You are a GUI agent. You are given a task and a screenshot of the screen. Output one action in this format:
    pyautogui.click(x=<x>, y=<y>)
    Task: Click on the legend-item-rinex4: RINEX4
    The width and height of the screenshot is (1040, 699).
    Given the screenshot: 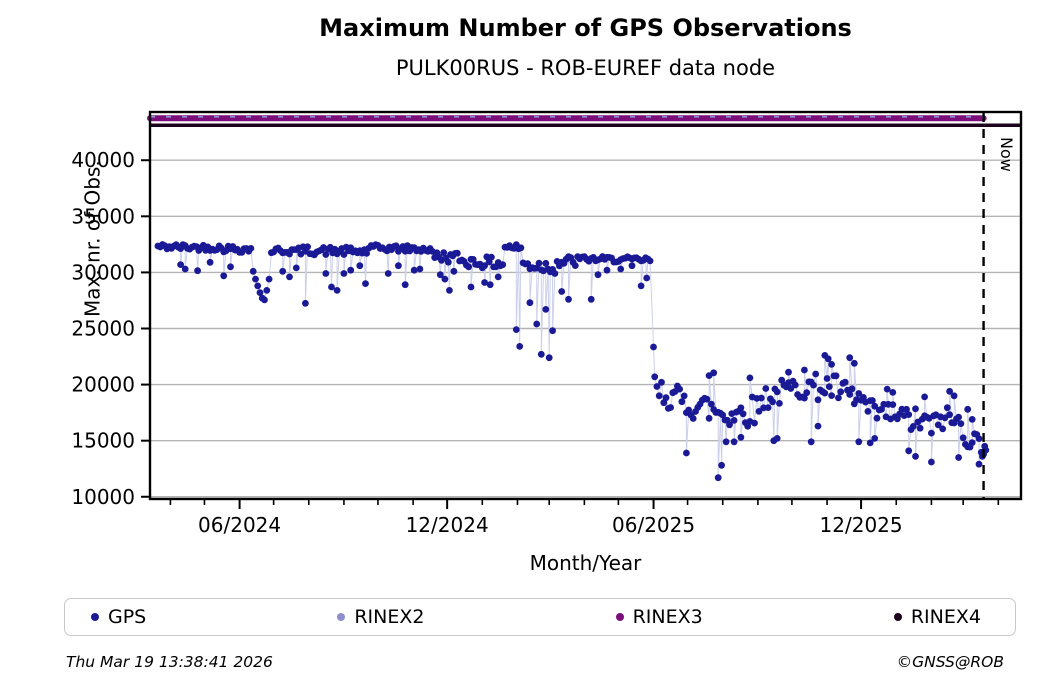 What is the action you would take?
    pyautogui.click(x=937, y=617)
    